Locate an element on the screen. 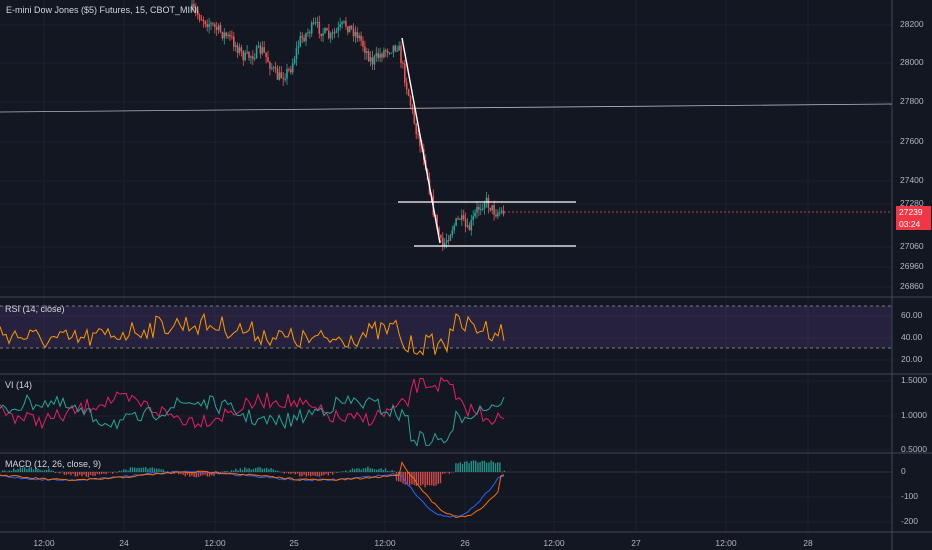 This screenshot has height=550, width=932. time-tick-label: 26 is located at coordinates (465, 543).